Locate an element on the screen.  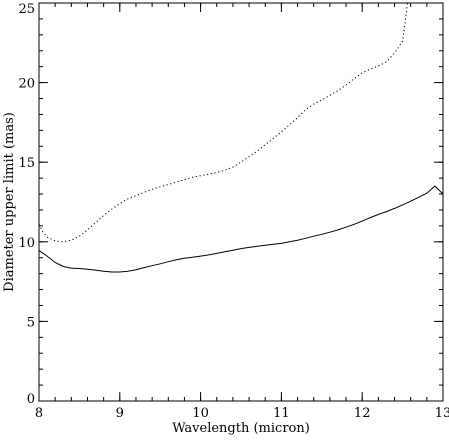
x-tick-label: 11 is located at coordinates (281, 413).